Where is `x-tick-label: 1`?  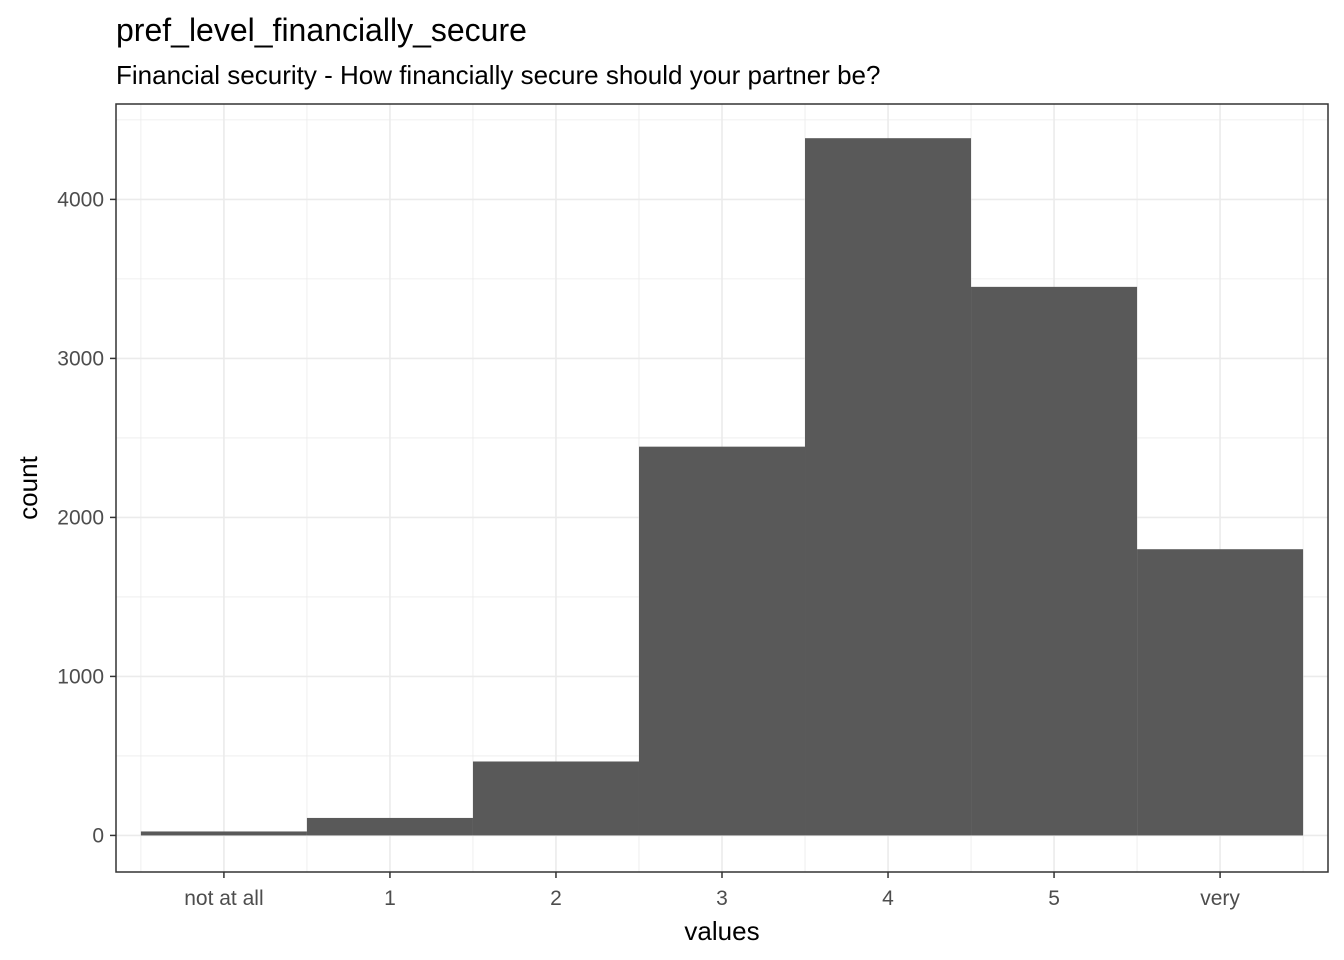
x-tick-label: 1 is located at coordinates (390, 898).